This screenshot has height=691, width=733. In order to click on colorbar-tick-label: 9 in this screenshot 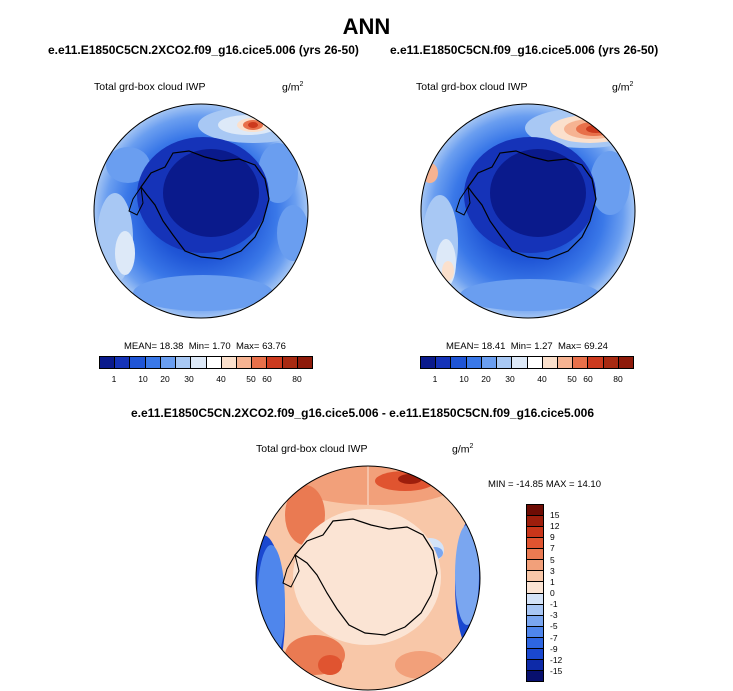, I will do `click(552, 537)`.